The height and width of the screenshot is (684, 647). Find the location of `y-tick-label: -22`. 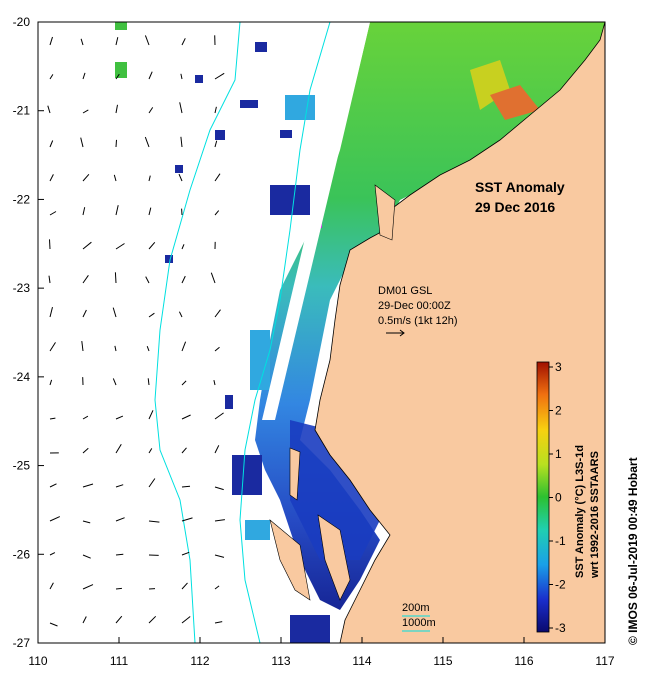

y-tick-label: -22 is located at coordinates (22, 199).